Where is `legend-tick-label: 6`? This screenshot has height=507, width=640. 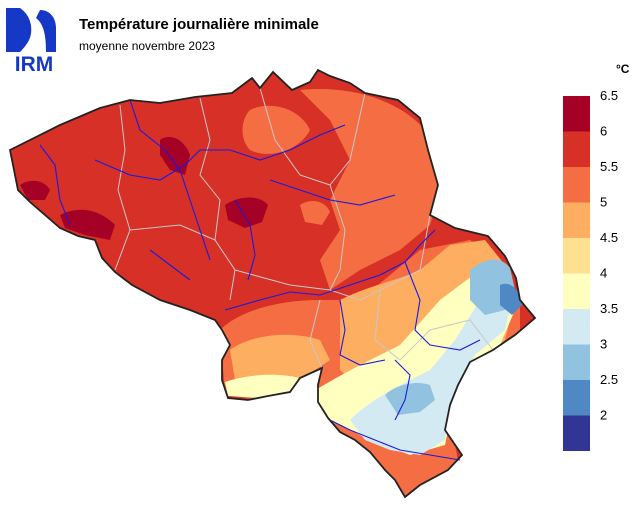
legend-tick-label: 6 is located at coordinates (603, 131).